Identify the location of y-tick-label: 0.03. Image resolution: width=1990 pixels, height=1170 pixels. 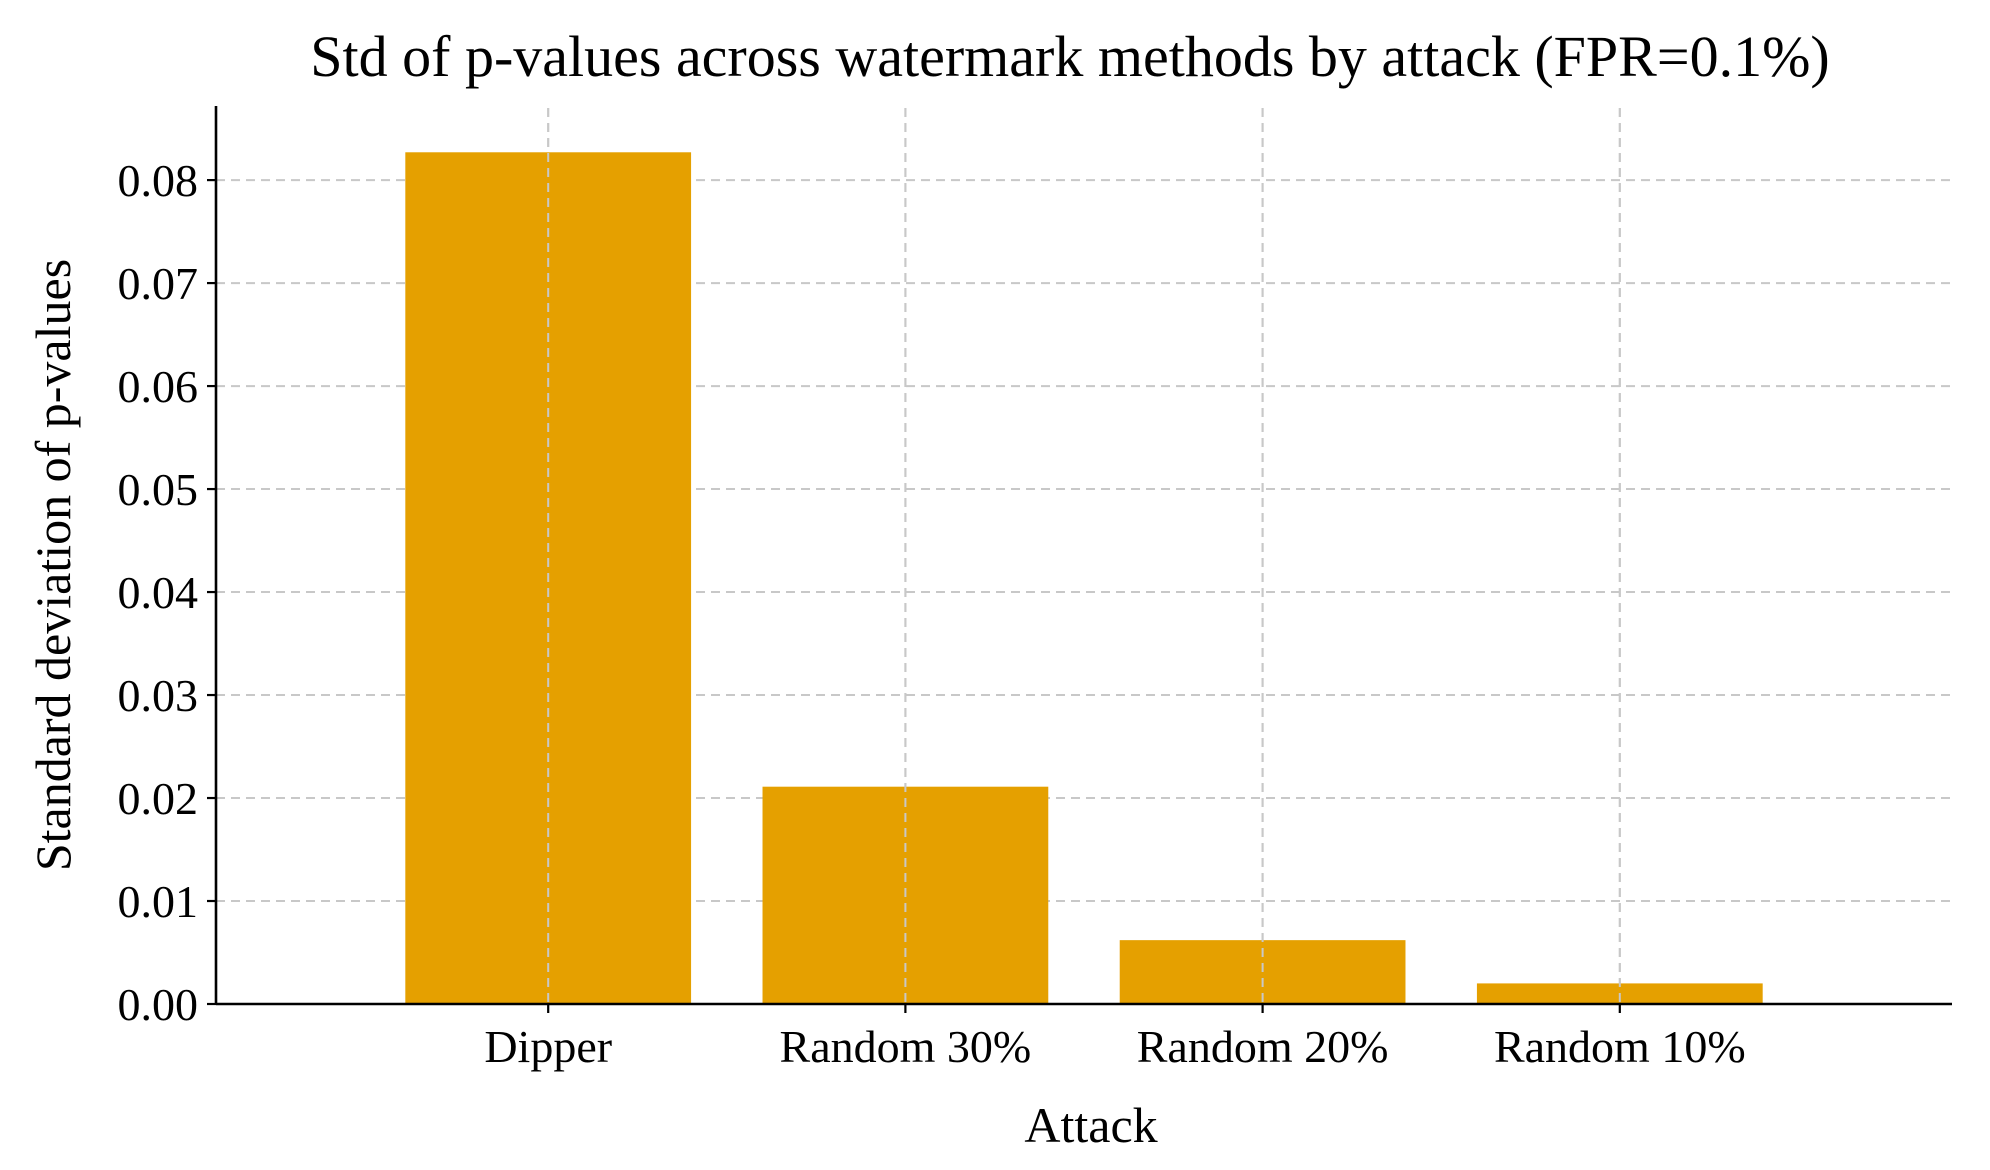
(158, 695).